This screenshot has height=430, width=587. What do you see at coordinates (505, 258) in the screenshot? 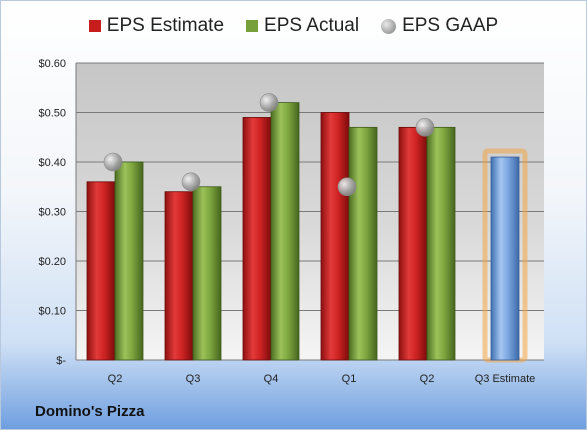
I see `eps-forecast-bar` at bounding box center [505, 258].